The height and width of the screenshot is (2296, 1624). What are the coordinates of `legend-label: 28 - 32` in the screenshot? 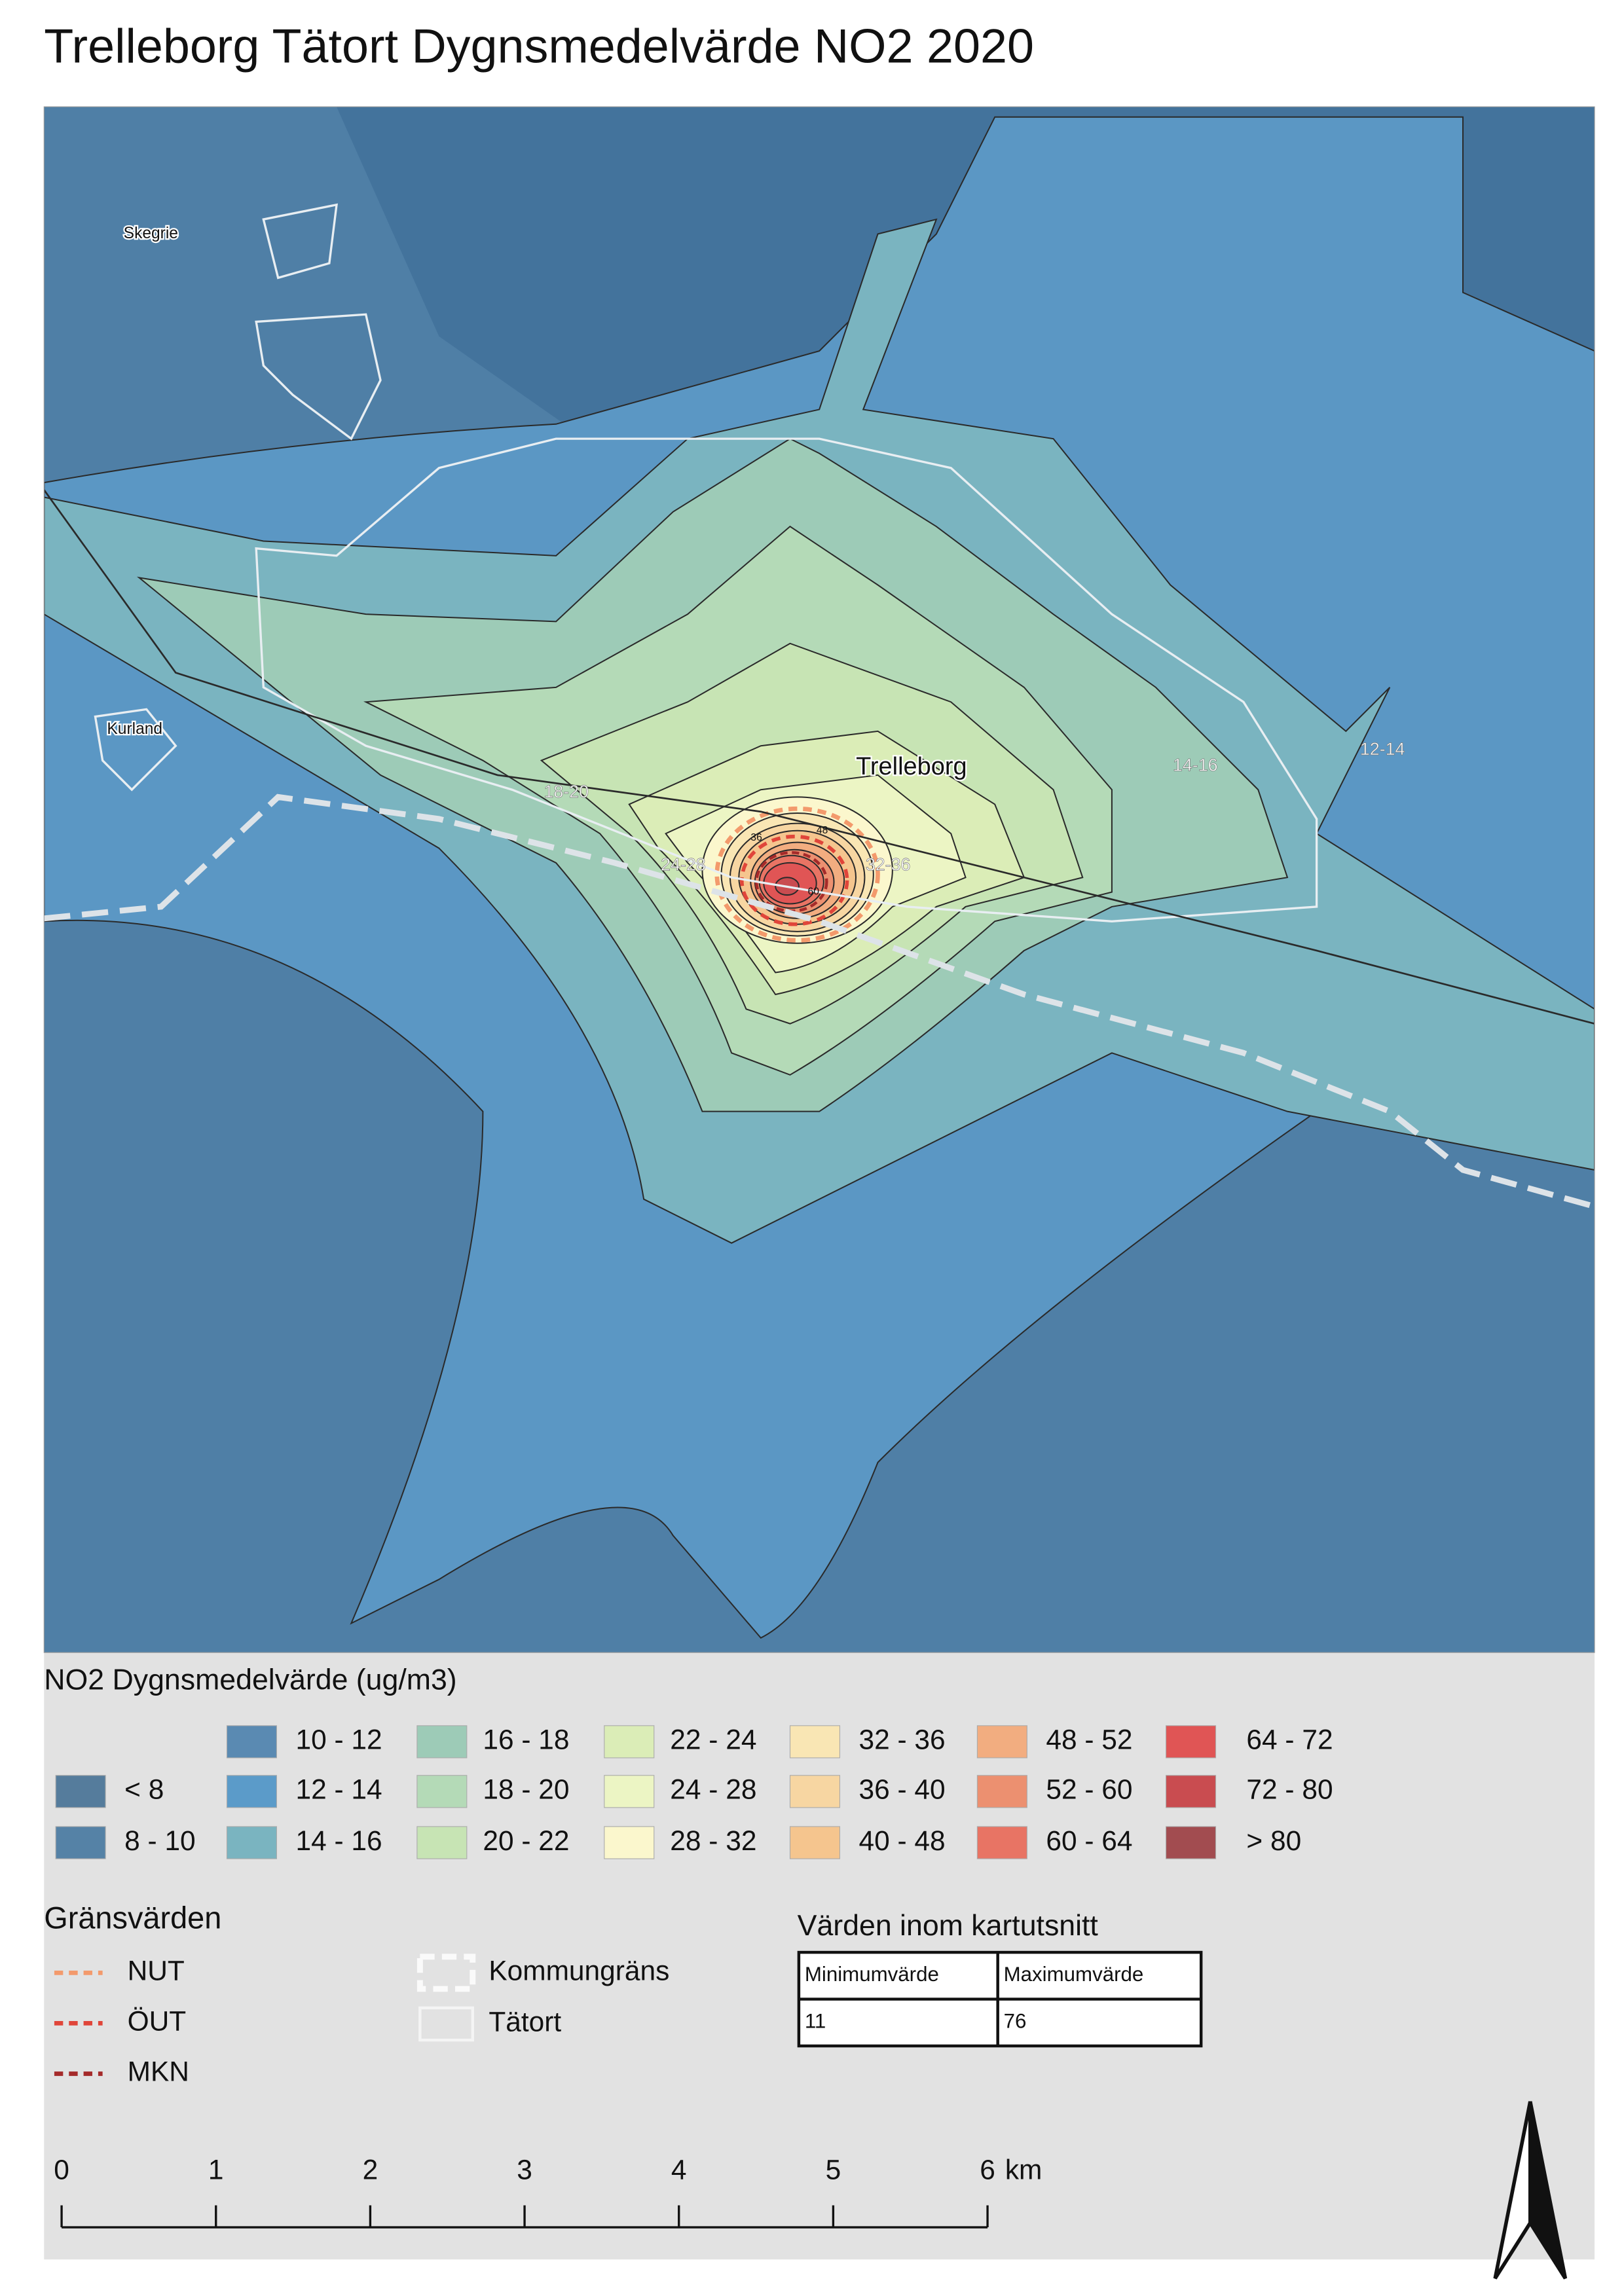 It's located at (713, 1840).